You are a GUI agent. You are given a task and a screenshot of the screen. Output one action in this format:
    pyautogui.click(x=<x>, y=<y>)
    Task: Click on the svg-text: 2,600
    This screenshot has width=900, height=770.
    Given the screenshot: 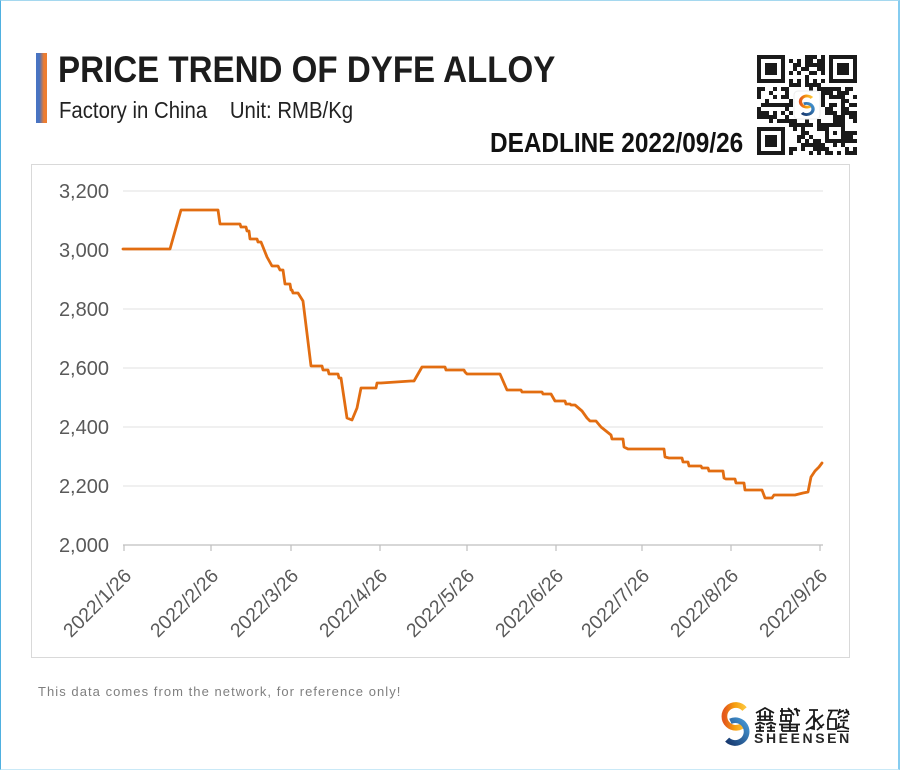 What is the action you would take?
    pyautogui.click(x=84, y=369)
    